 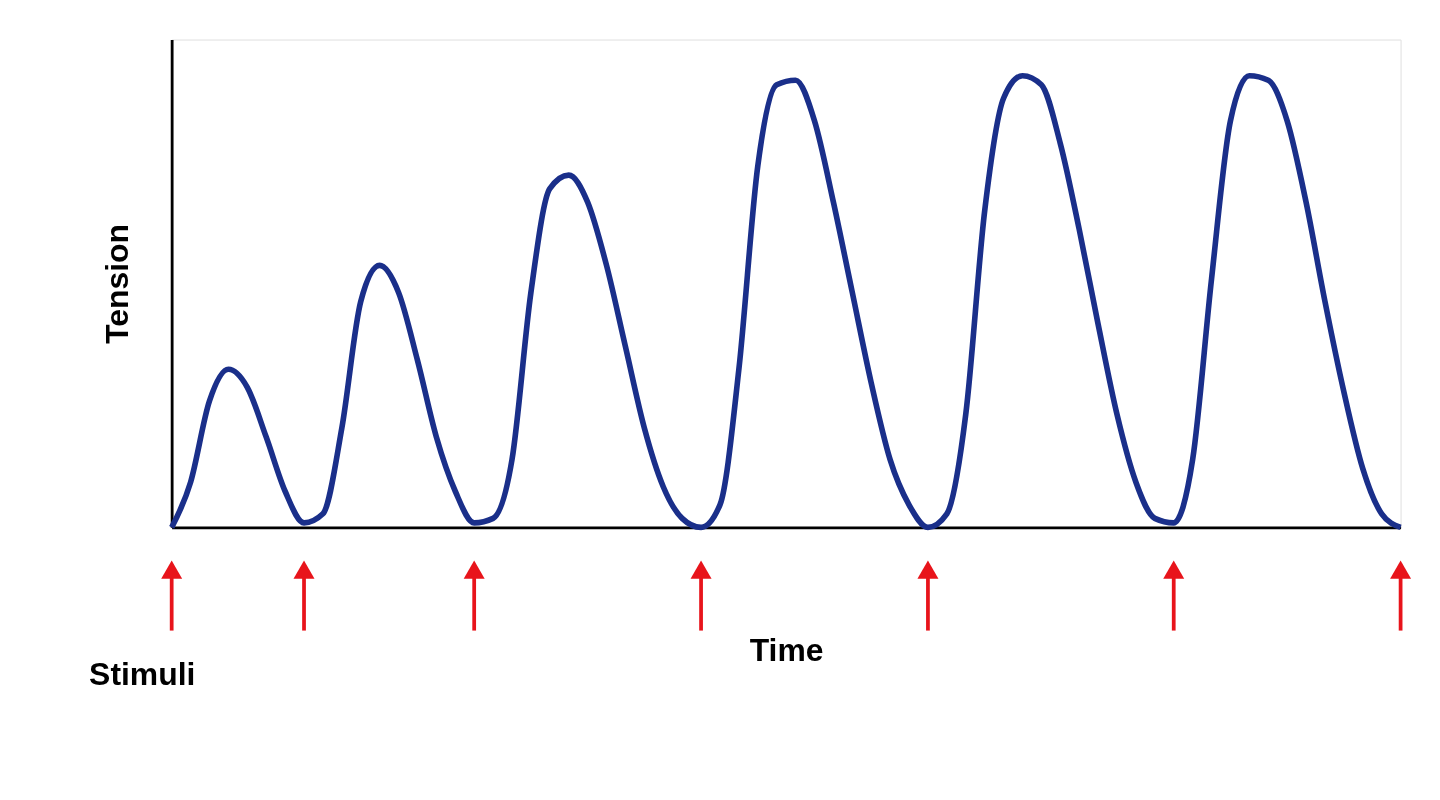 What do you see at coordinates (117, 284) in the screenshot?
I see `y-axis-title: Tension` at bounding box center [117, 284].